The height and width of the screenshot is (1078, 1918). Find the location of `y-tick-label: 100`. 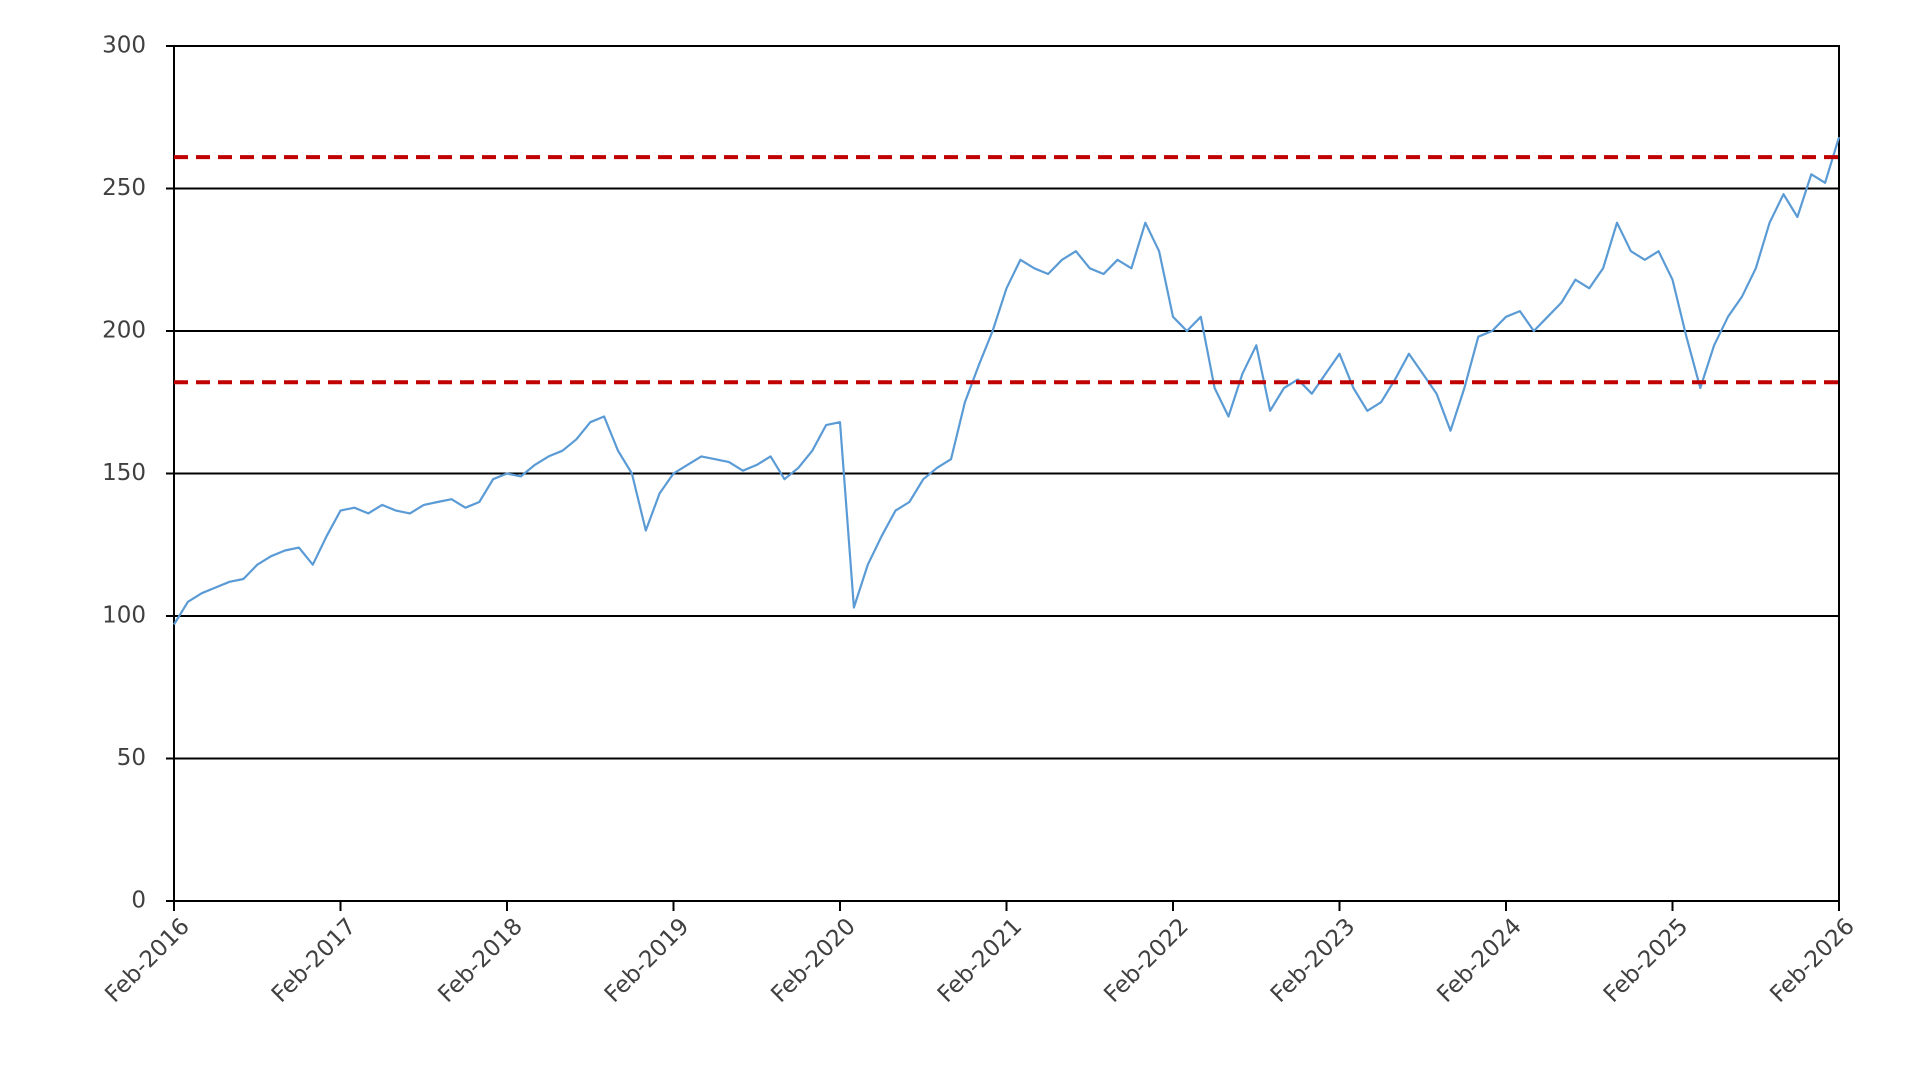

y-tick-label: 100 is located at coordinates (124, 616).